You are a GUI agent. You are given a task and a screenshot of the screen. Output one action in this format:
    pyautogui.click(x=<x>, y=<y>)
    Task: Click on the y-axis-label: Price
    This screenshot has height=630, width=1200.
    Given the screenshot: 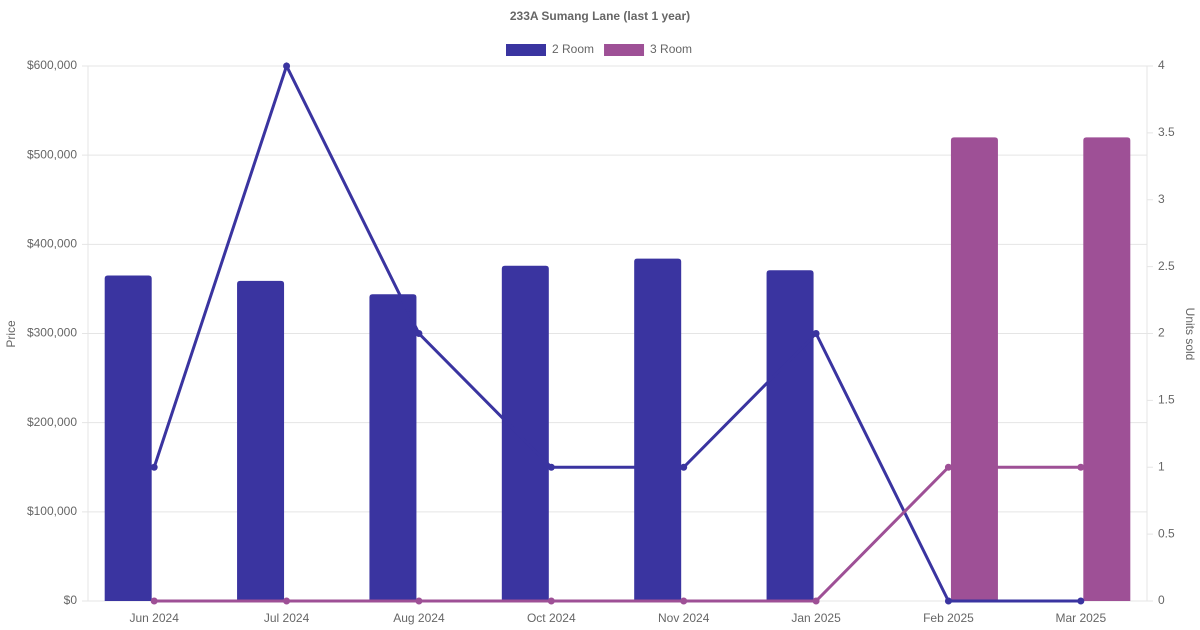 What is the action you would take?
    pyautogui.click(x=11, y=334)
    